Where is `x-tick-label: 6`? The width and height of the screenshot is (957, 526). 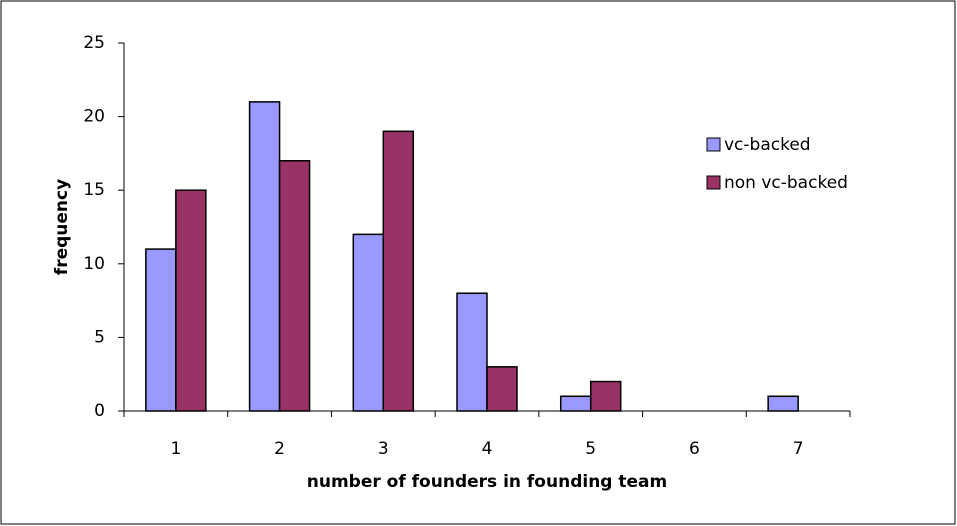 x-tick-label: 6 is located at coordinates (694, 449).